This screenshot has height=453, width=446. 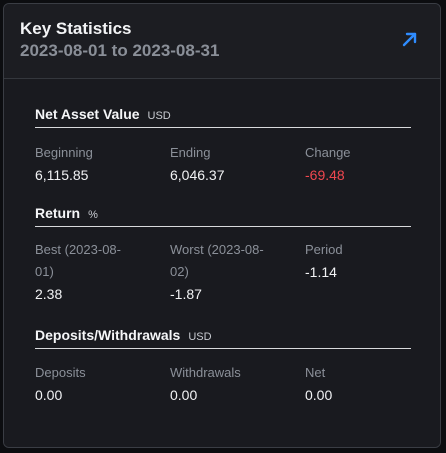 What do you see at coordinates (95, 272) in the screenshot?
I see `best-stat: Best (2023-08- 01) 2.38` at bounding box center [95, 272].